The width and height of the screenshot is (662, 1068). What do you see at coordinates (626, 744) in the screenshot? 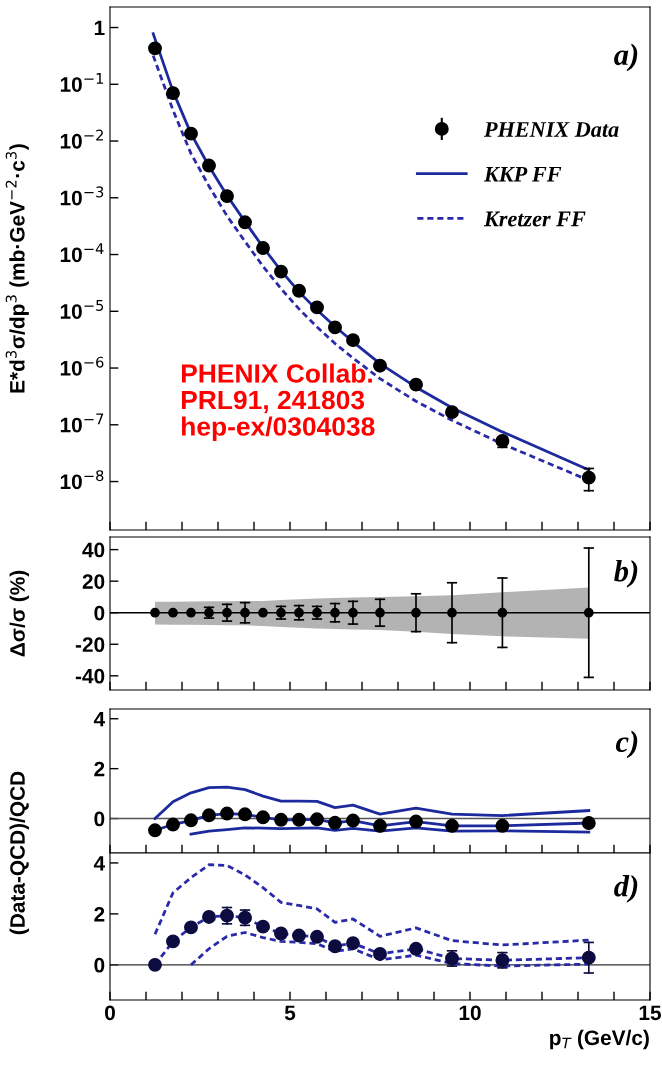
I see `annotation: c)` at bounding box center [626, 744].